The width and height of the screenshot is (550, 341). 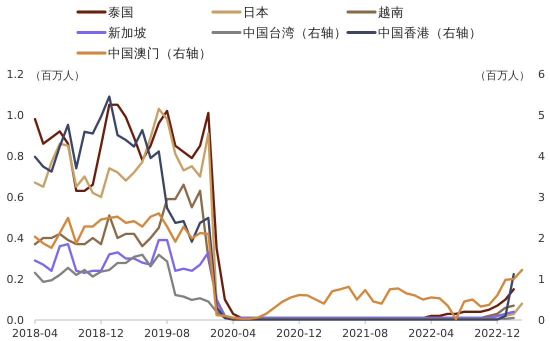 I want to click on y-axis-title: （百万人）, so click(x=57, y=75).